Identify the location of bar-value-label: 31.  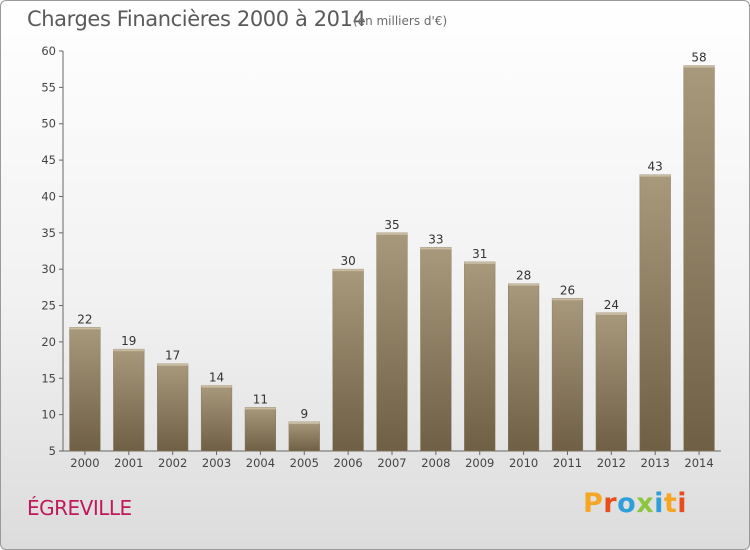
(479, 254).